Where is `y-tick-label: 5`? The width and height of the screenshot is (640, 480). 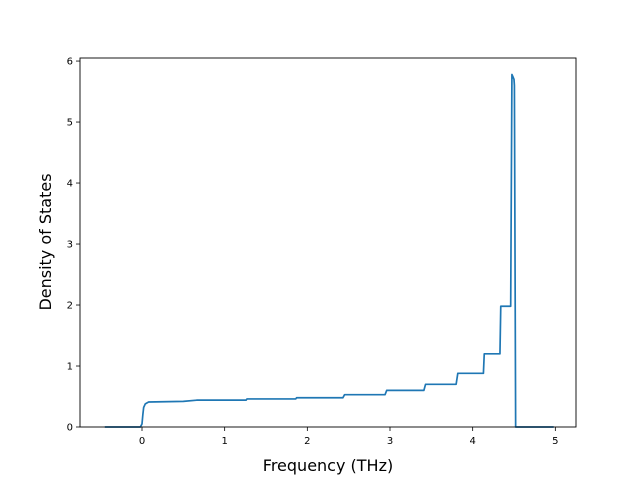 y-tick-label: 5 is located at coordinates (70, 123).